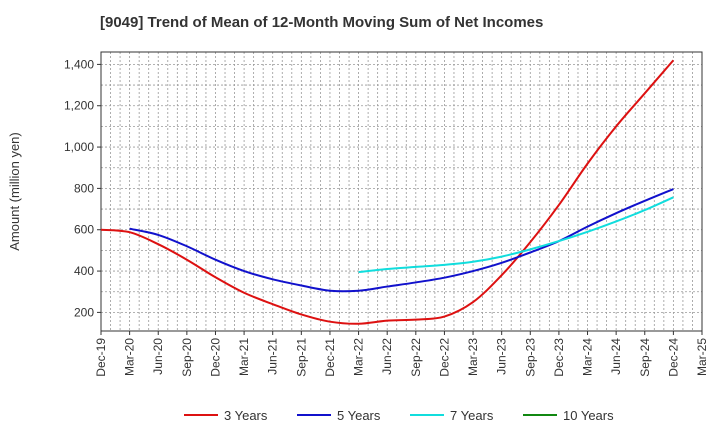  I want to click on x-tick-label: Mar-20, so click(130, 357).